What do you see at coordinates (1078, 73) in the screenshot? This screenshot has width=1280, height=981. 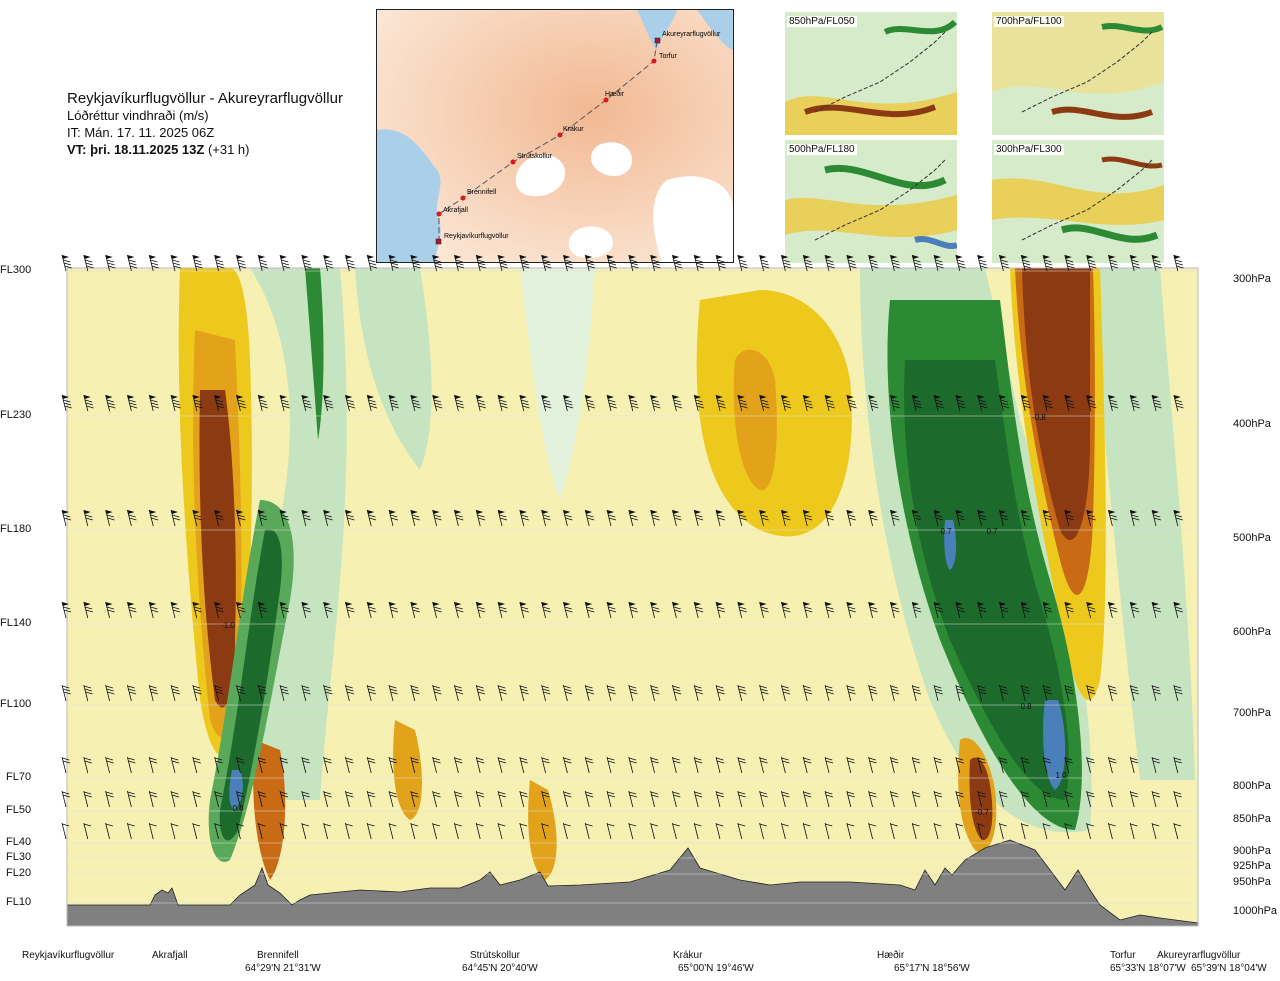 I see `thumbnail-700hpa: 700hPa/FL100` at bounding box center [1078, 73].